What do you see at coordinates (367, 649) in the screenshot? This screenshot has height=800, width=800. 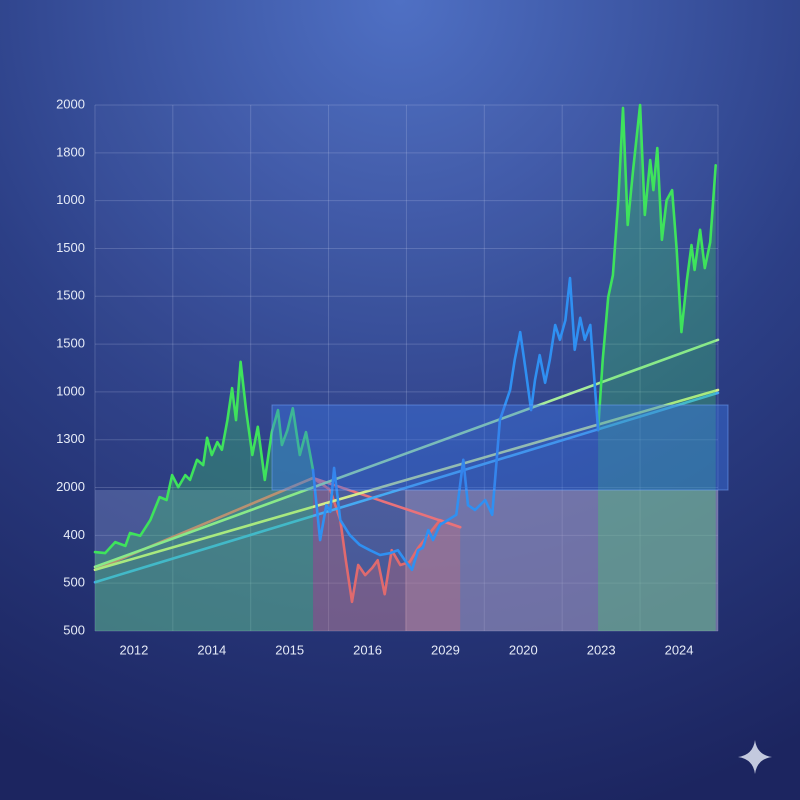 I see `x-tick-label: 2016` at bounding box center [367, 649].